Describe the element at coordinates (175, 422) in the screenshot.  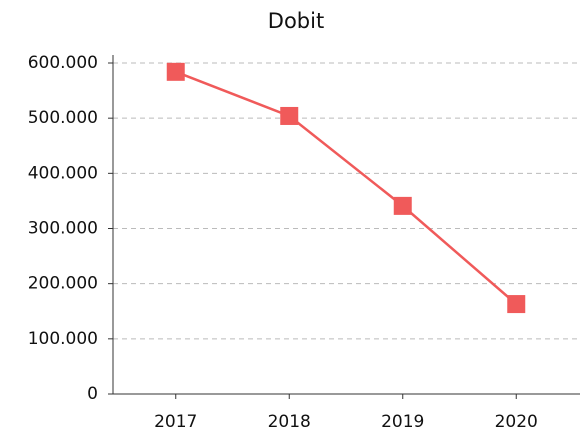
I see `x-tick-label: 2017` at that location.